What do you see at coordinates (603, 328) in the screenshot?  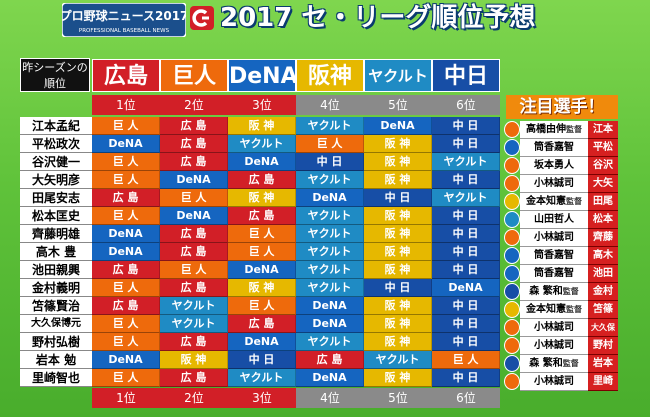 I see `picker-name: 大久保` at bounding box center [603, 328].